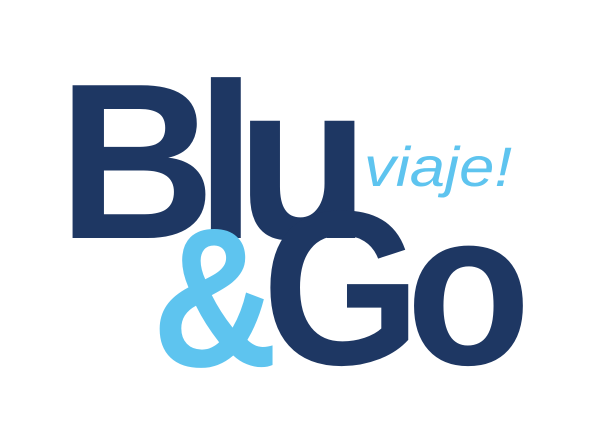 The image size is (591, 443). Describe the element at coordinates (438, 166) in the screenshot. I see `logo-tagline: viaje!` at that location.